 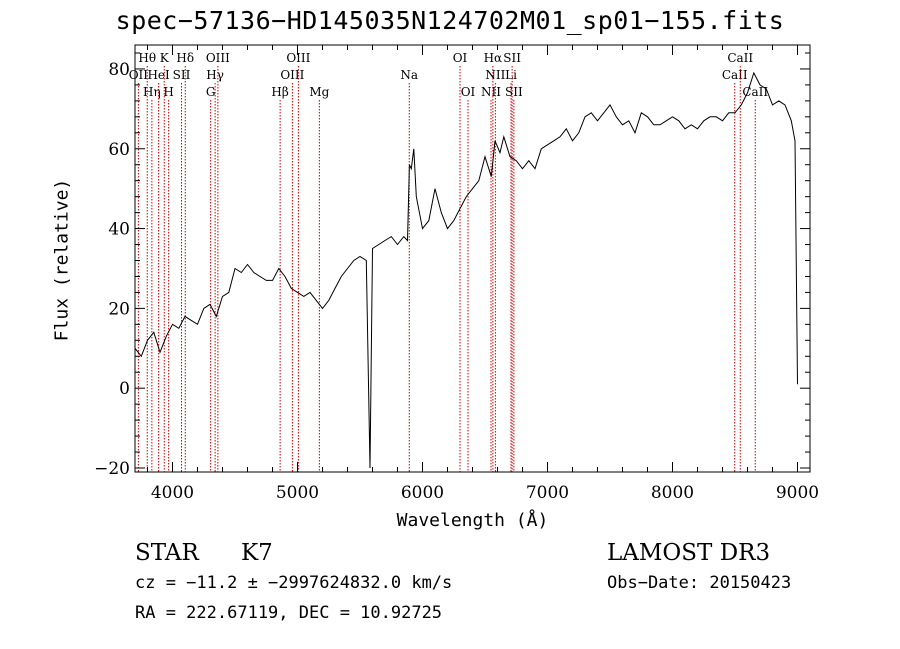 What do you see at coordinates (289, 613) in the screenshot?
I see `coordinates-readout: RA = 222.67119, DEC = 10.92725` at bounding box center [289, 613].